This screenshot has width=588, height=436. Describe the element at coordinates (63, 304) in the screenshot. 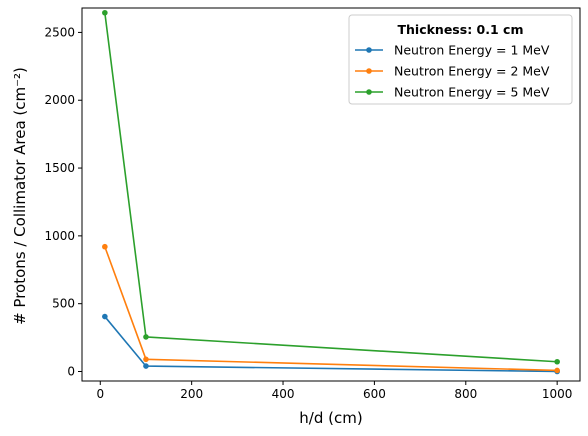

I see `y-tick-label: 500` at that location.